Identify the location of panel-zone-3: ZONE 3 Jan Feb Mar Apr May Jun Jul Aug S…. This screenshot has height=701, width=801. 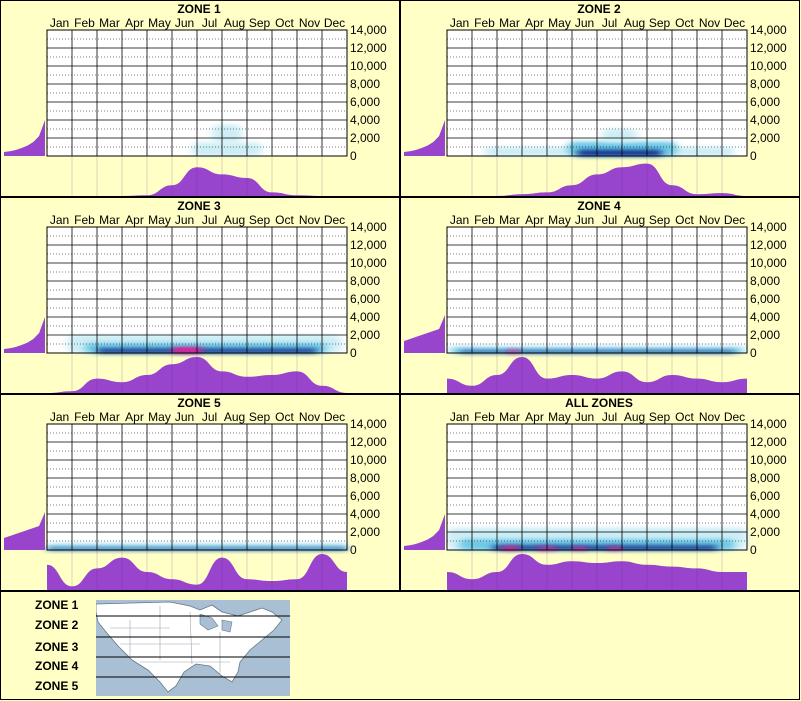
(200, 295).